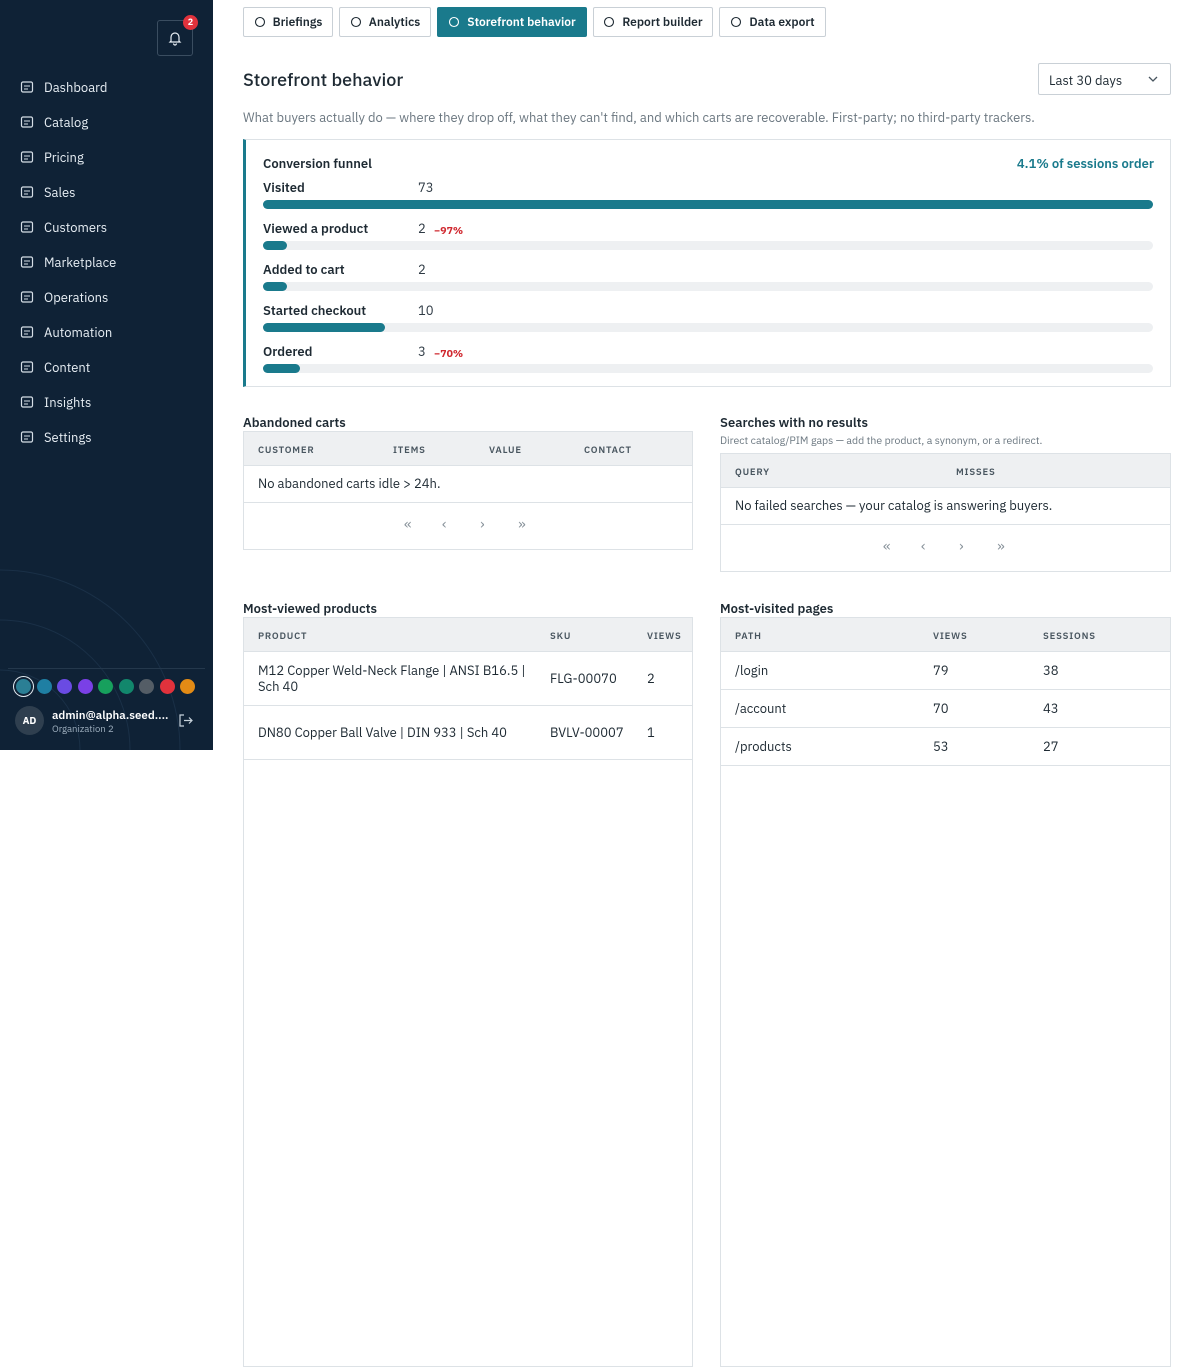  Describe the element at coordinates (80, 262) in the screenshot. I see `nav-label: Marketplace` at that location.